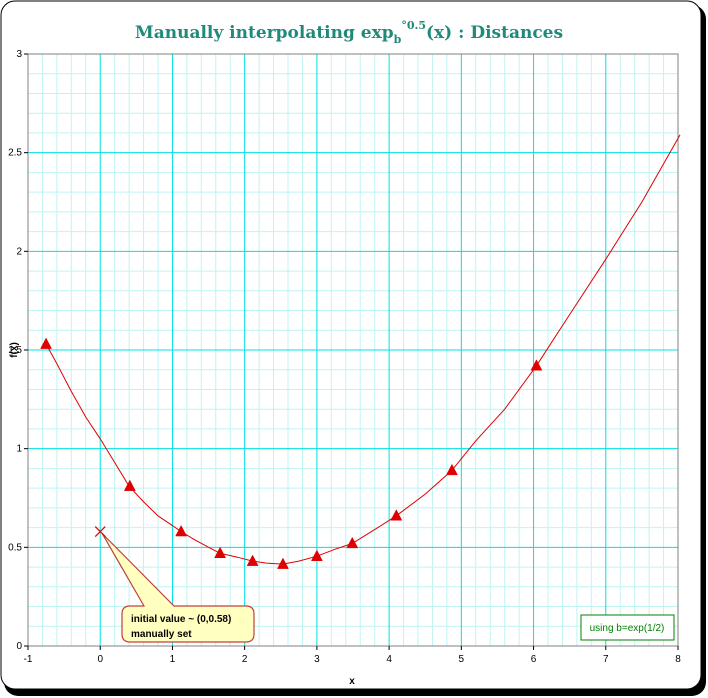  What do you see at coordinates (15, 153) in the screenshot?
I see `y-tick-label: 2.5` at bounding box center [15, 153].